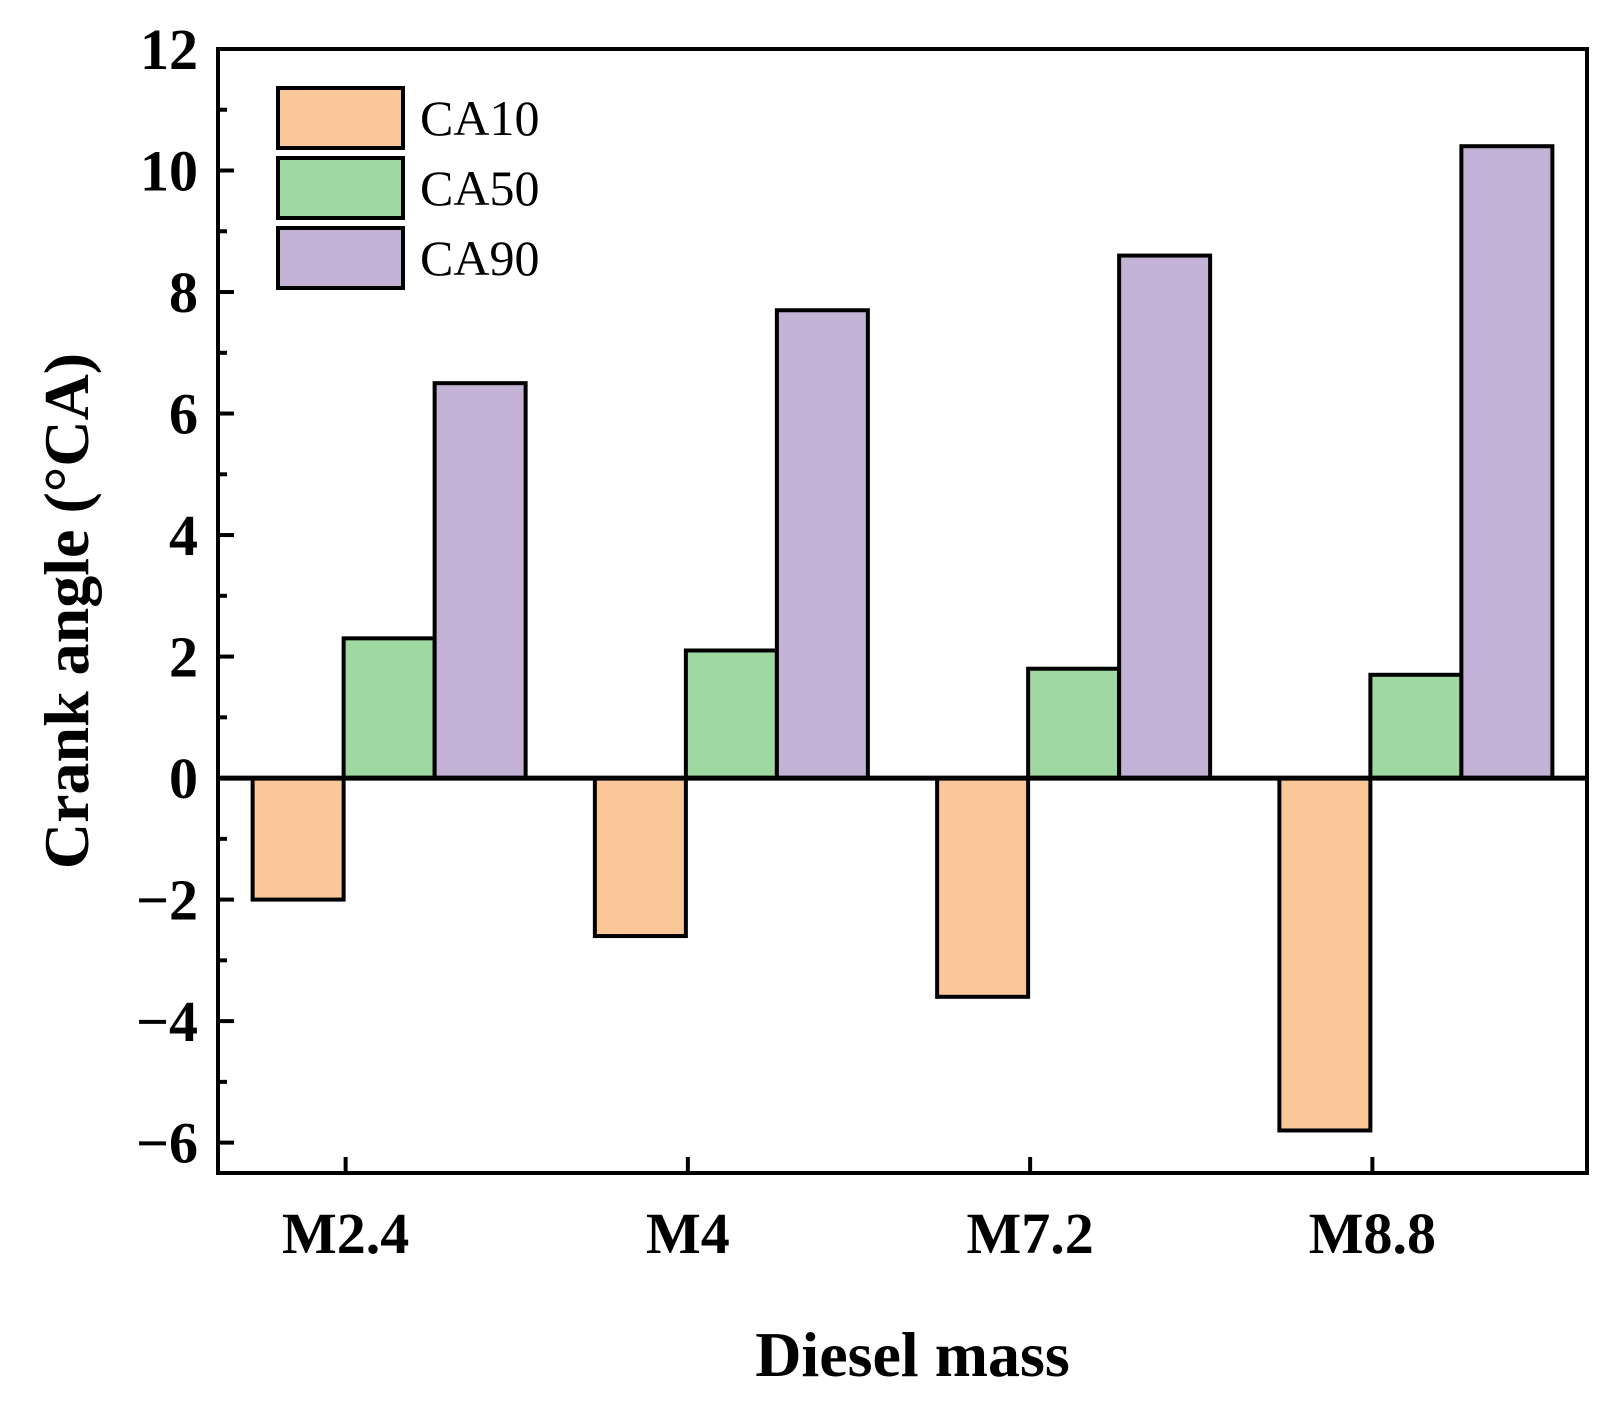 This screenshot has height=1406, width=1615. What do you see at coordinates (859, 1211) in the screenshot?
I see `x-axis: M2.4 M4 M7.2 M8.8` at bounding box center [859, 1211].